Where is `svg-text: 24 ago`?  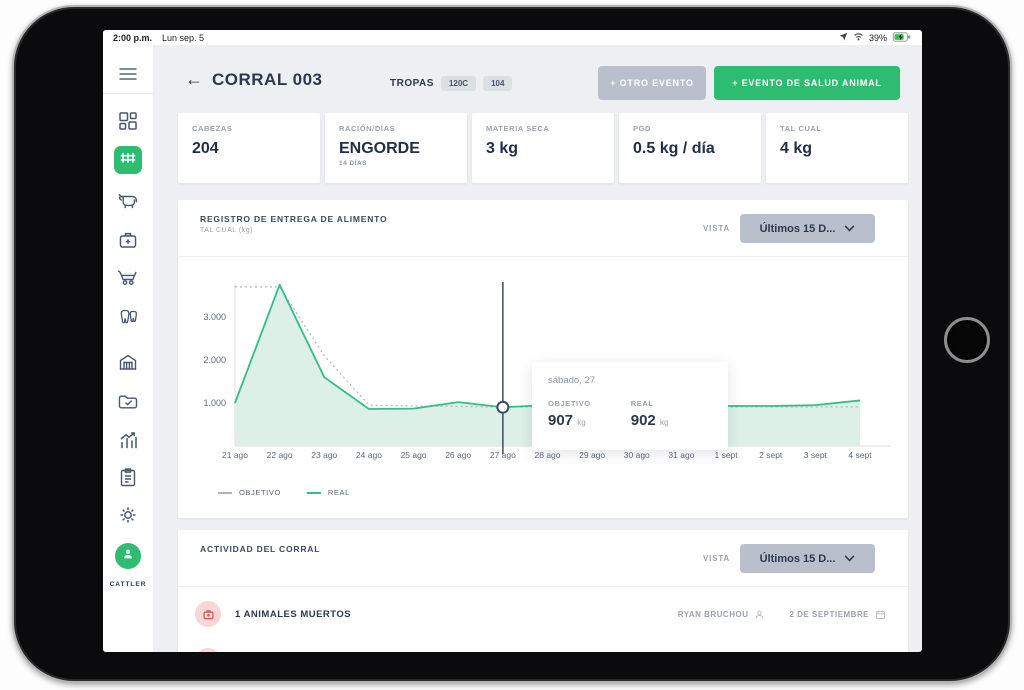 svg-text: 24 ago is located at coordinates (369, 455).